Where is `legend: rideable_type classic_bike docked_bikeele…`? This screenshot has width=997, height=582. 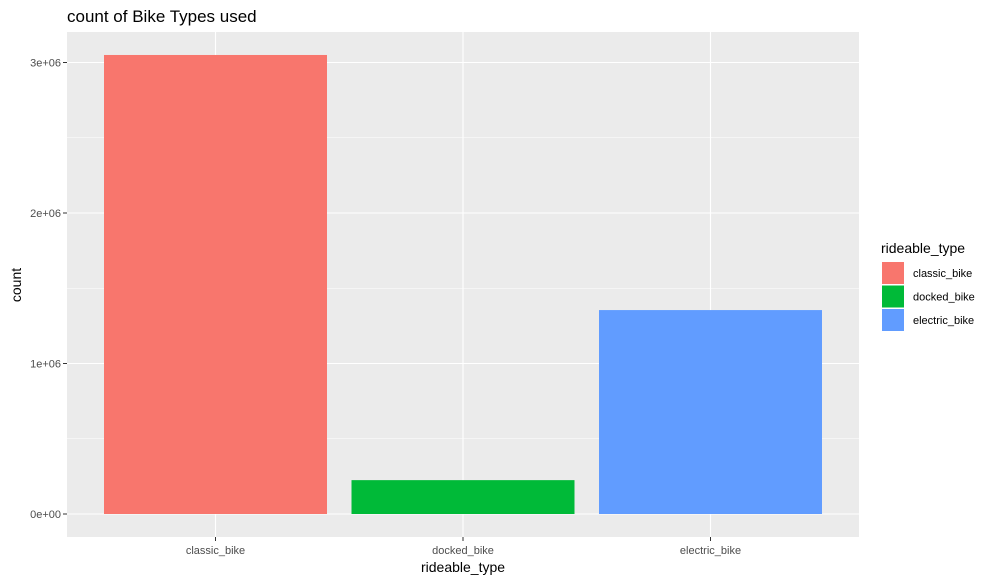
legend: rideable_type classic_bike docked_bikeele… is located at coordinates (928, 285).